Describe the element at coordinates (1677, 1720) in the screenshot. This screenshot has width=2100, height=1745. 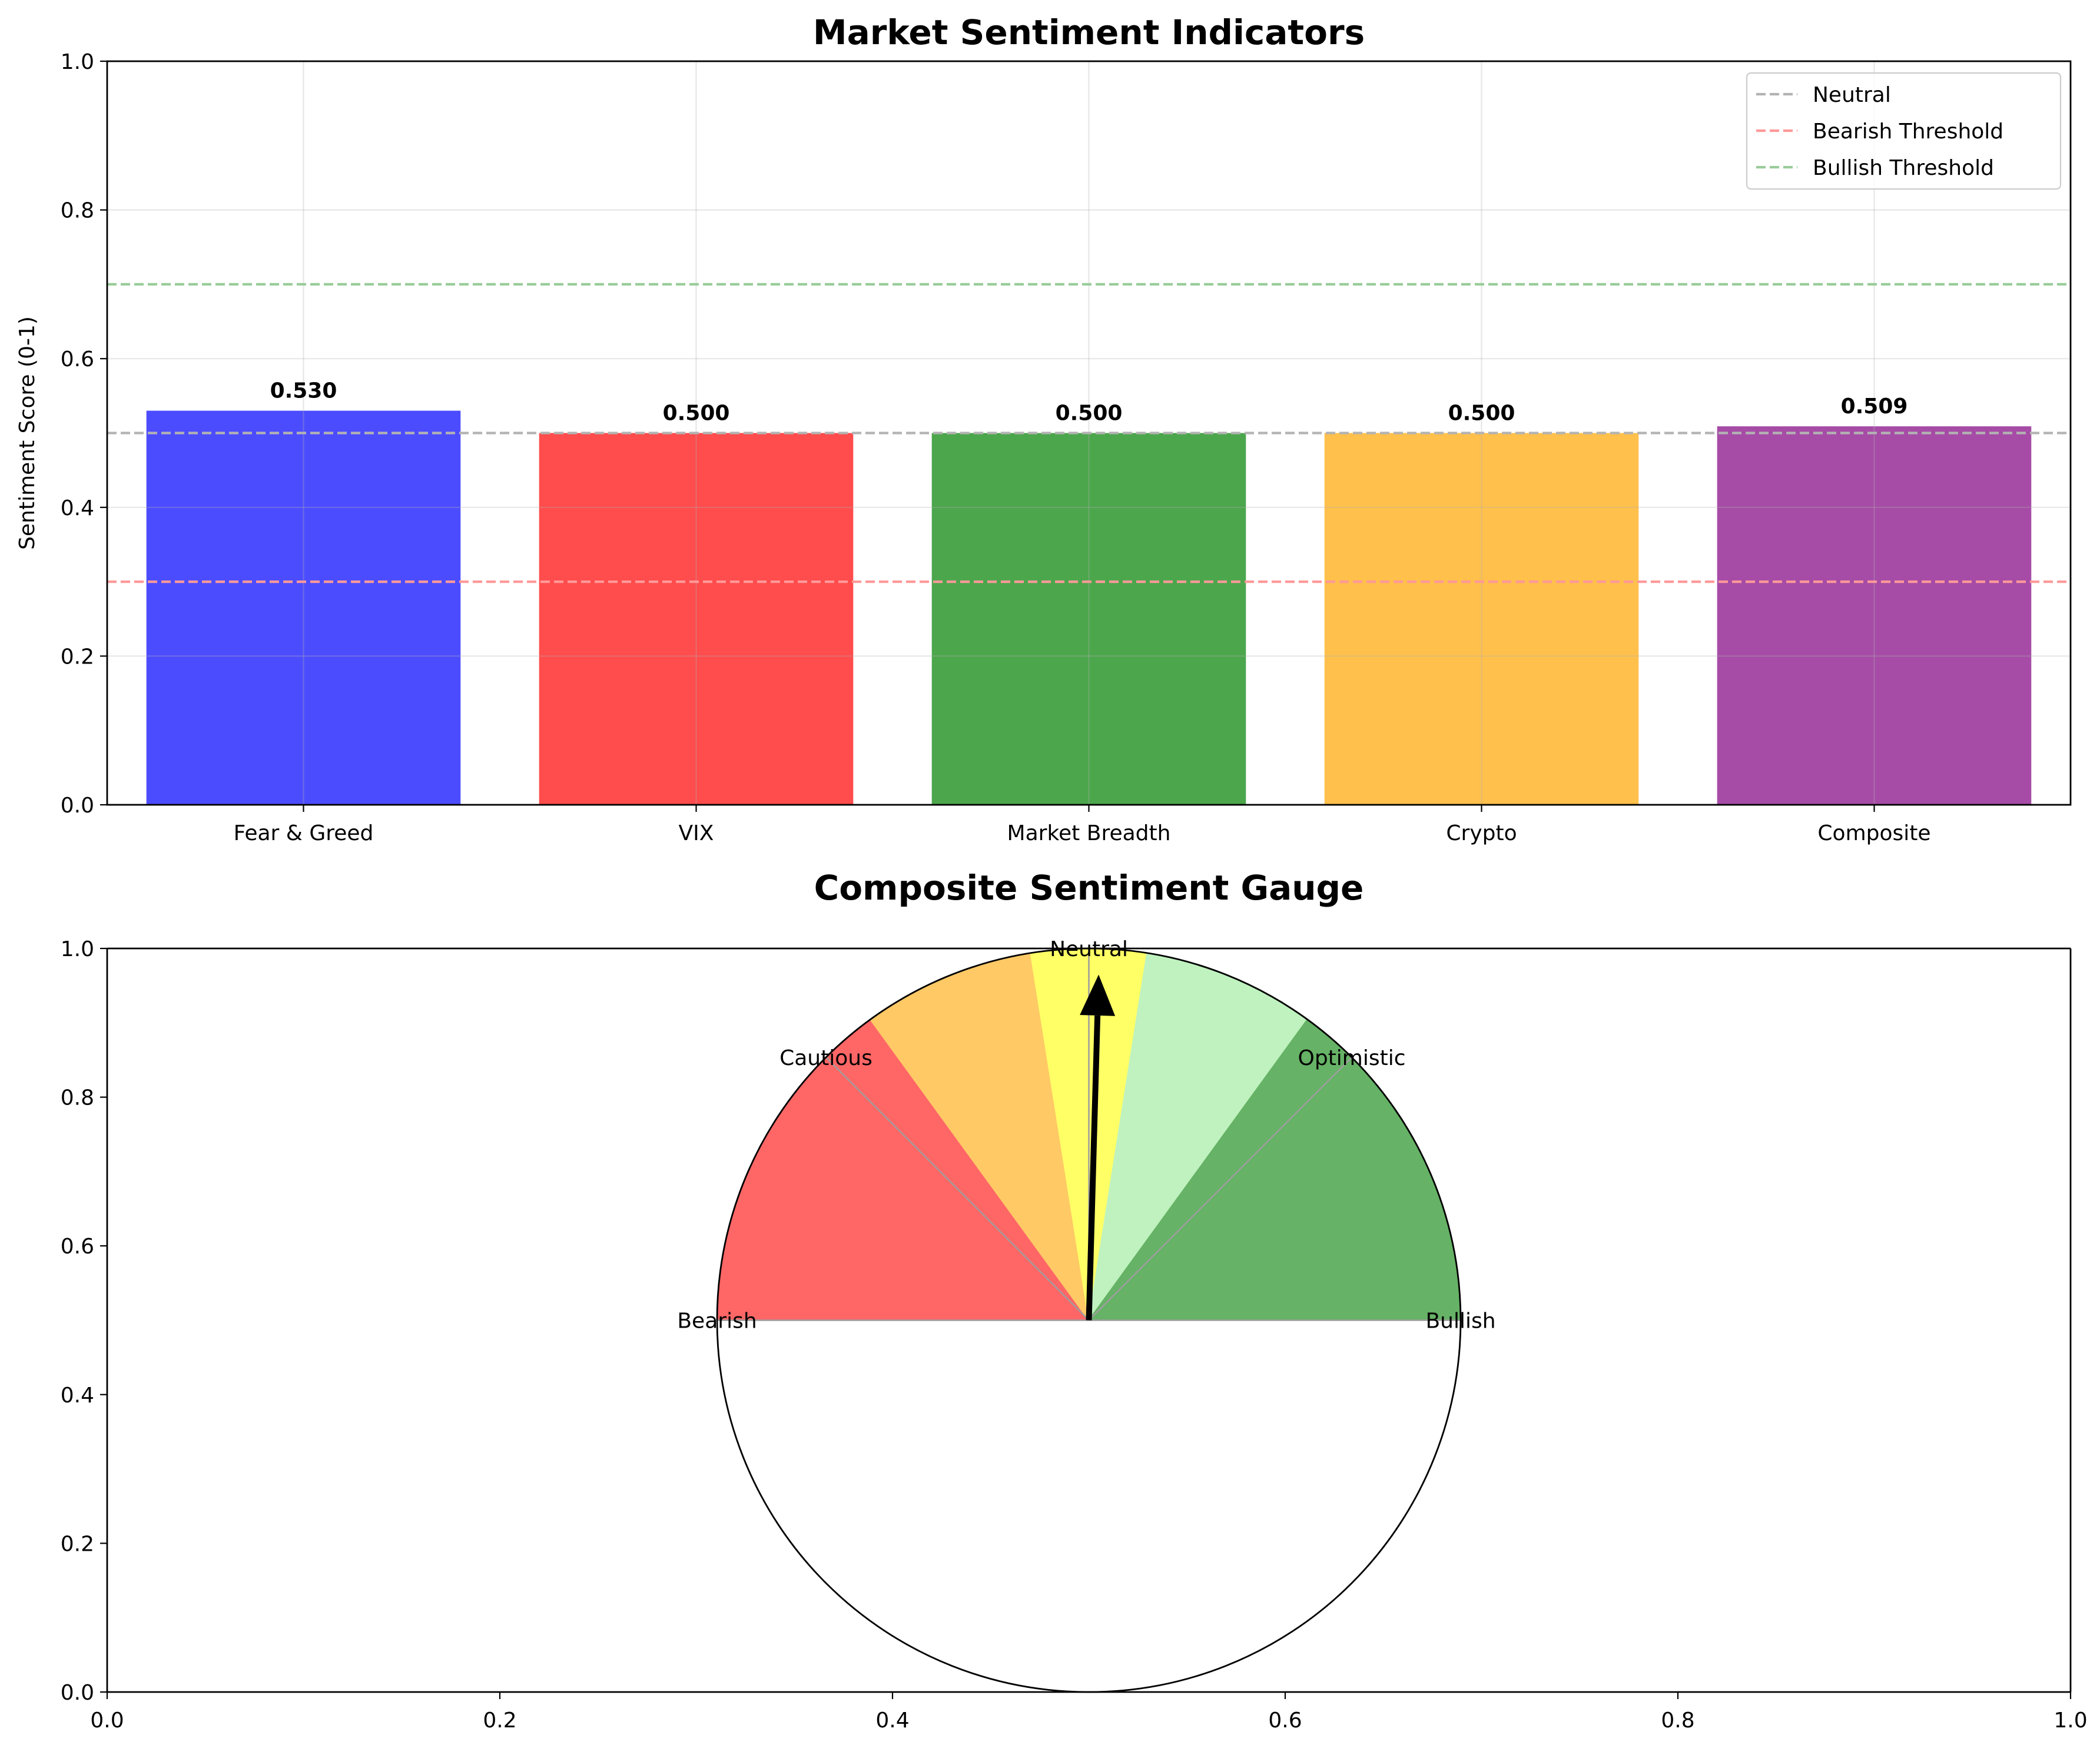
I see `x-tick-label: 0.8` at that location.